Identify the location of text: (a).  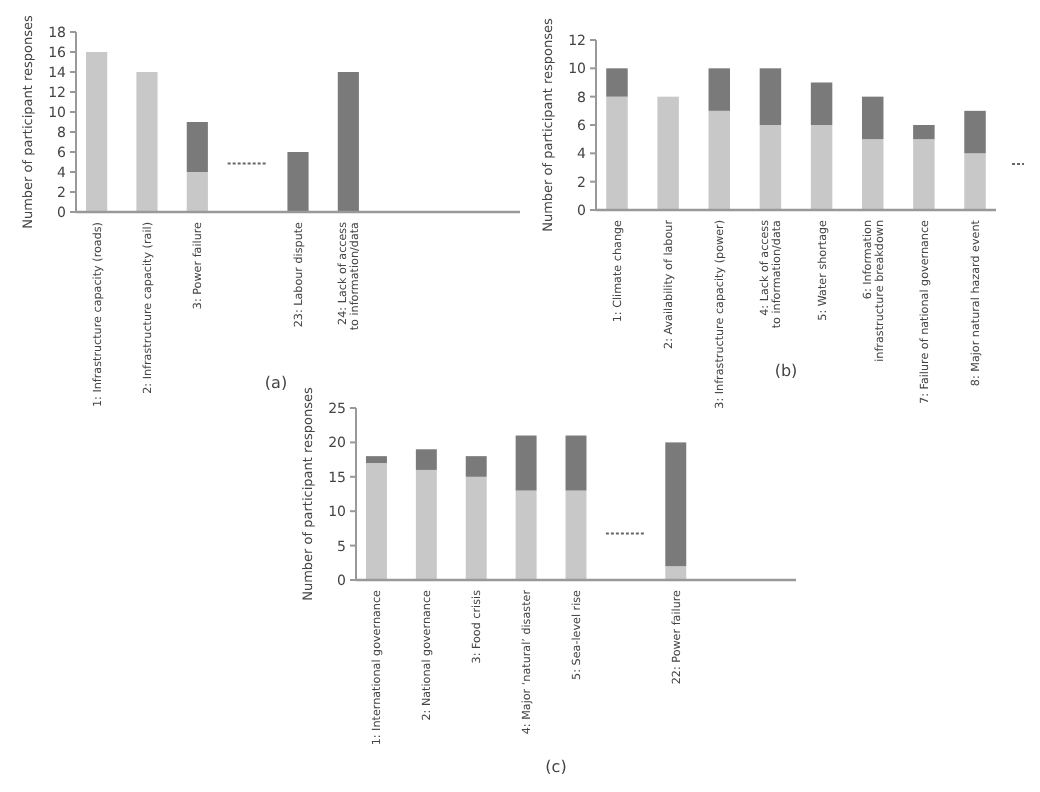
(276, 383).